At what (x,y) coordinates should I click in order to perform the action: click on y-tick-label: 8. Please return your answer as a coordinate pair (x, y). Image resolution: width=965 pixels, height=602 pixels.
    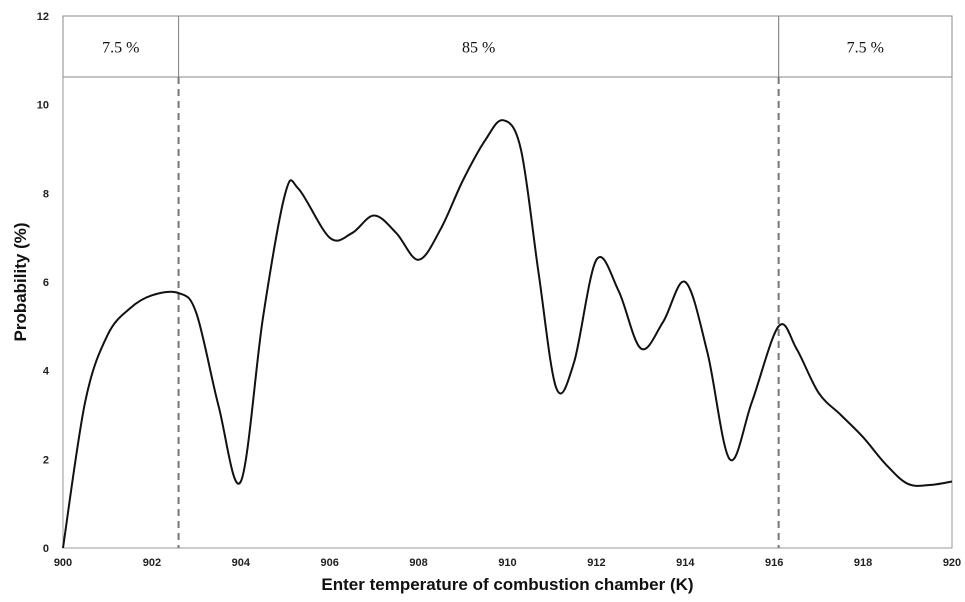
    Looking at the image, I should click on (46, 194).